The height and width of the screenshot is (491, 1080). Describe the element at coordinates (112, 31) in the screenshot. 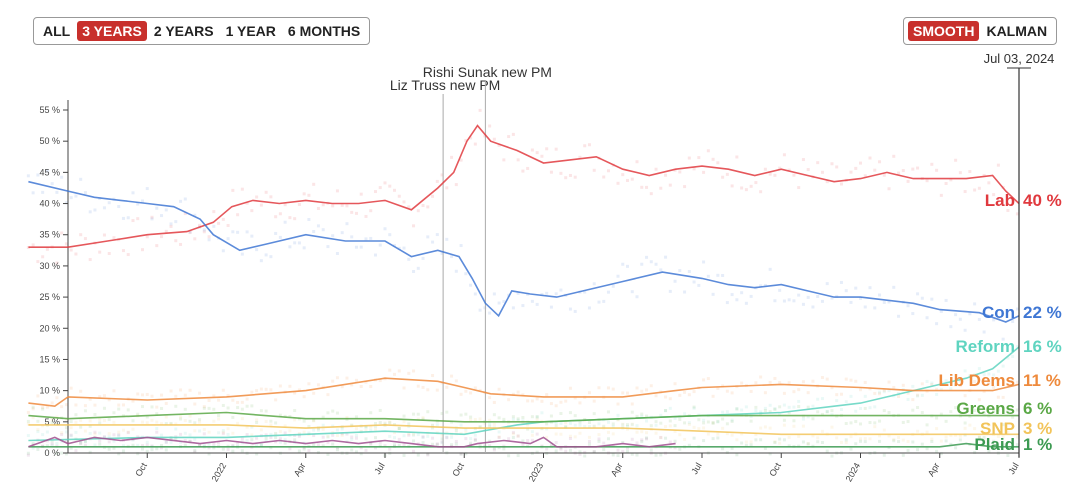

I see `range-3-years-button: 3 YEARS` at that location.